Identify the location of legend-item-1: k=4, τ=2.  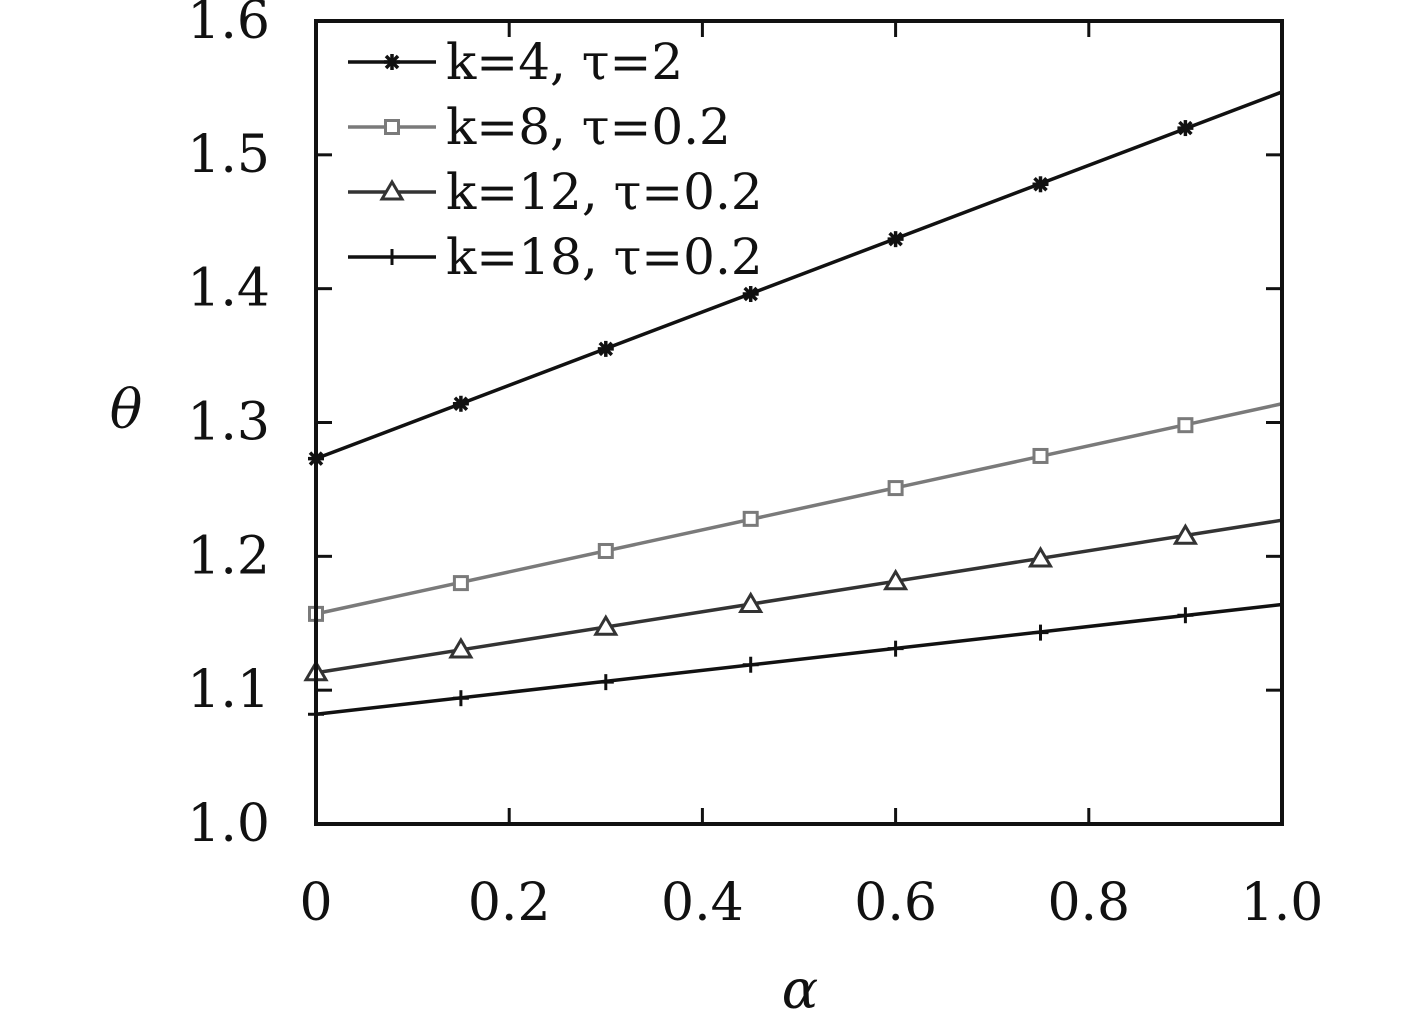
(515, 62).